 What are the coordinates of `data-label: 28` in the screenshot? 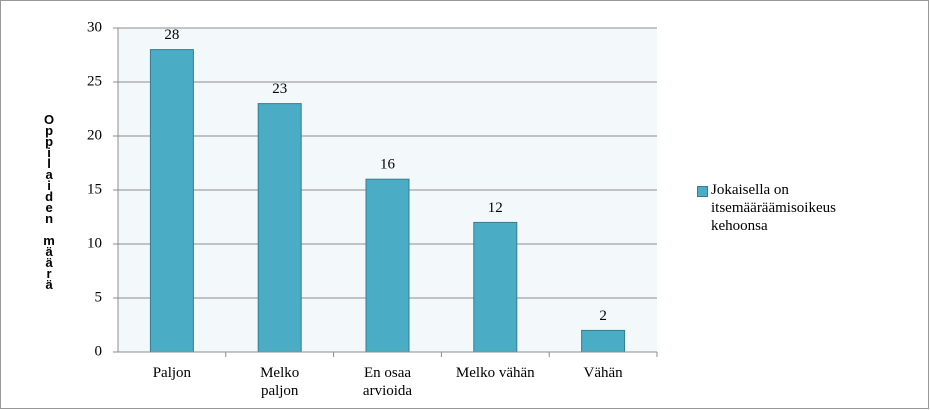 It's located at (171, 35).